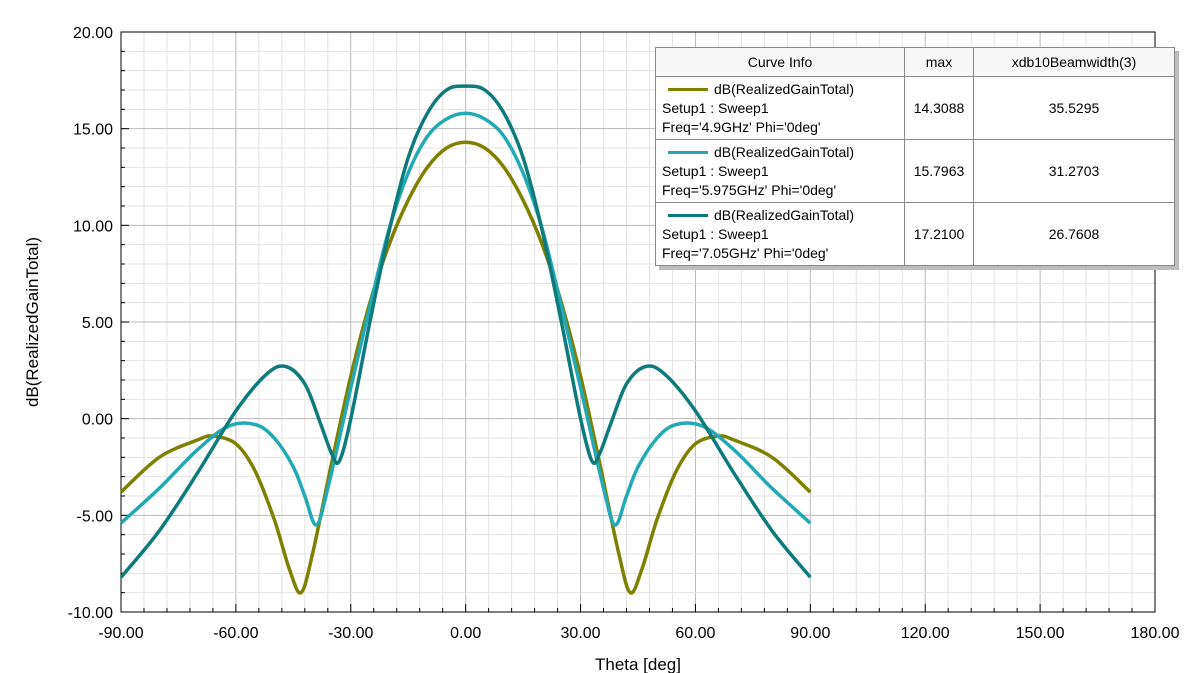 The width and height of the screenshot is (1194, 673). What do you see at coordinates (688, 215) in the screenshot?
I see `legend-swatch-7-05ghz` at bounding box center [688, 215].